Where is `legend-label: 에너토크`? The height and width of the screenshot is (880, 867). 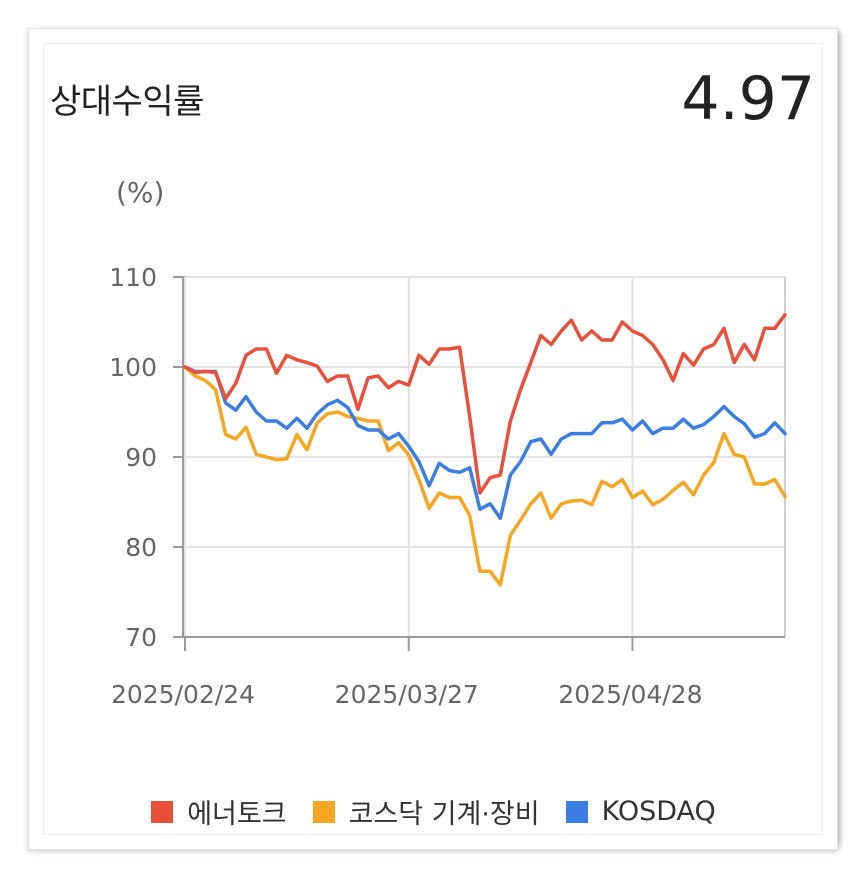 legend-label: 에너토크 is located at coordinates (237, 814).